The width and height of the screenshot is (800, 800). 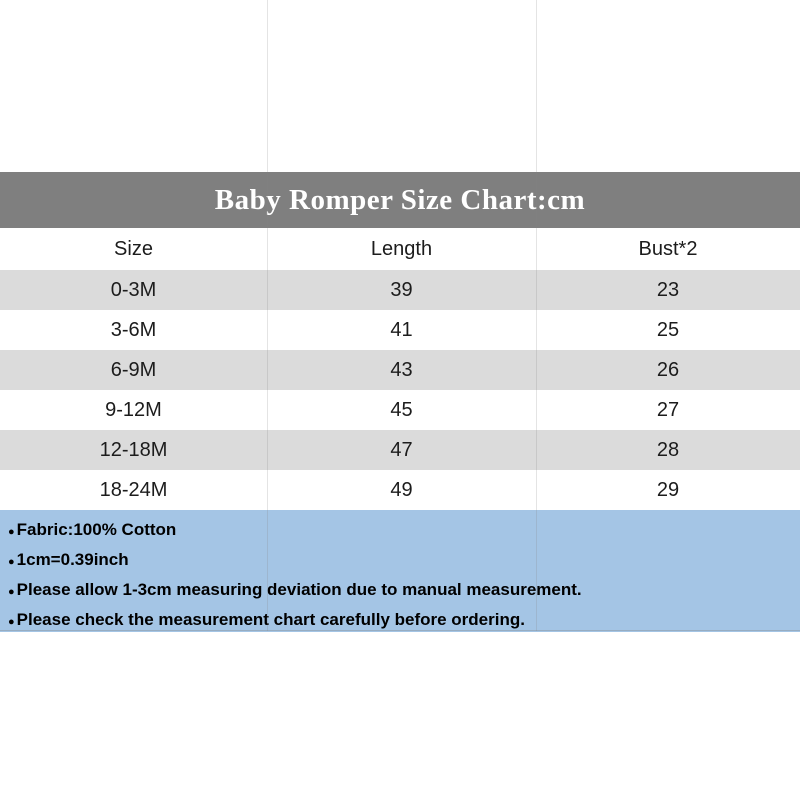 I want to click on cell-bust: 27, so click(x=668, y=409).